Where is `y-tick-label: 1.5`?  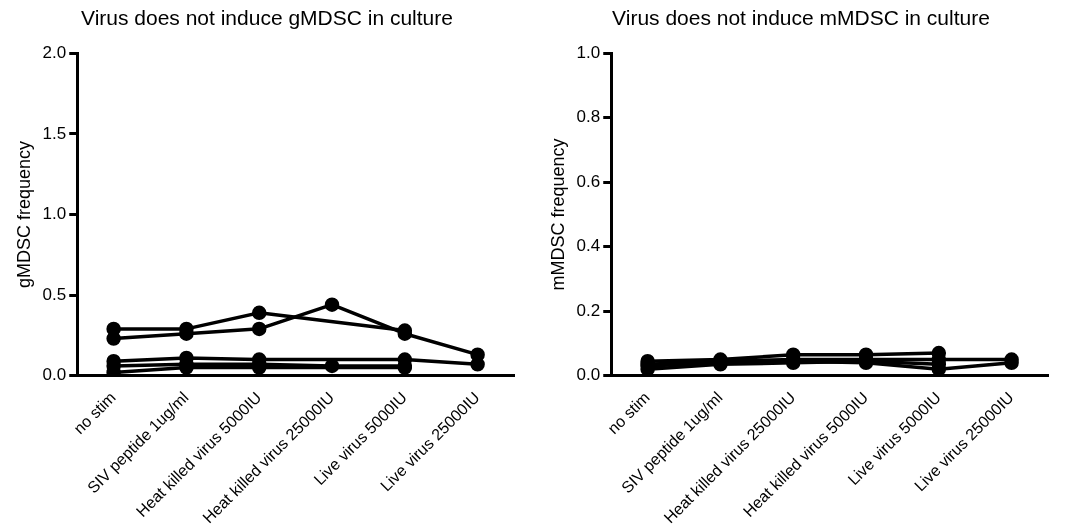 y-tick-label: 1.5 is located at coordinates (54, 133).